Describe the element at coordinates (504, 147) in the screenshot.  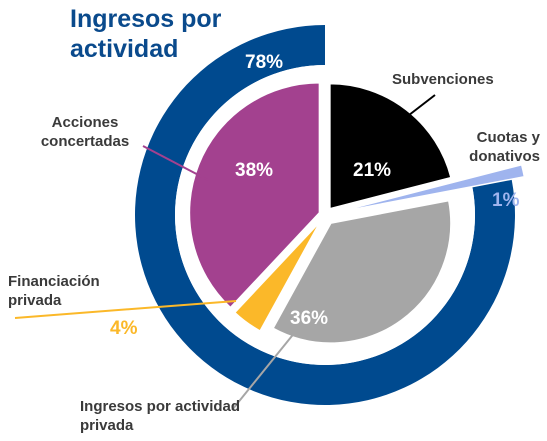
I see `category-label: Cuotas y donativos` at that location.